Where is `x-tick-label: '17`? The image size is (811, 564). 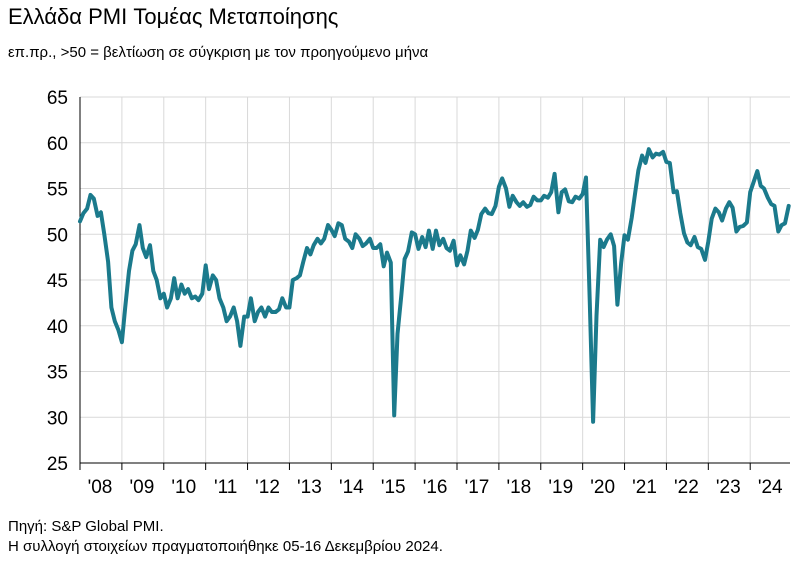
x-tick-label: '17 is located at coordinates (477, 487).